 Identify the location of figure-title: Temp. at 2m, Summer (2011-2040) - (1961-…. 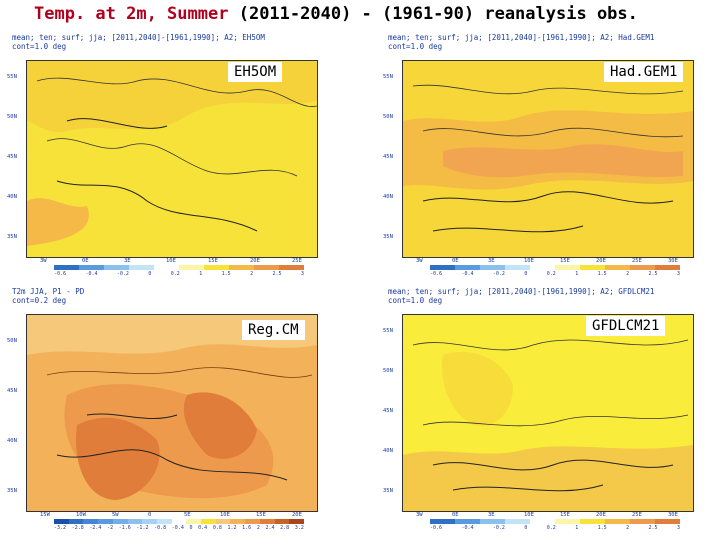
(336, 14).